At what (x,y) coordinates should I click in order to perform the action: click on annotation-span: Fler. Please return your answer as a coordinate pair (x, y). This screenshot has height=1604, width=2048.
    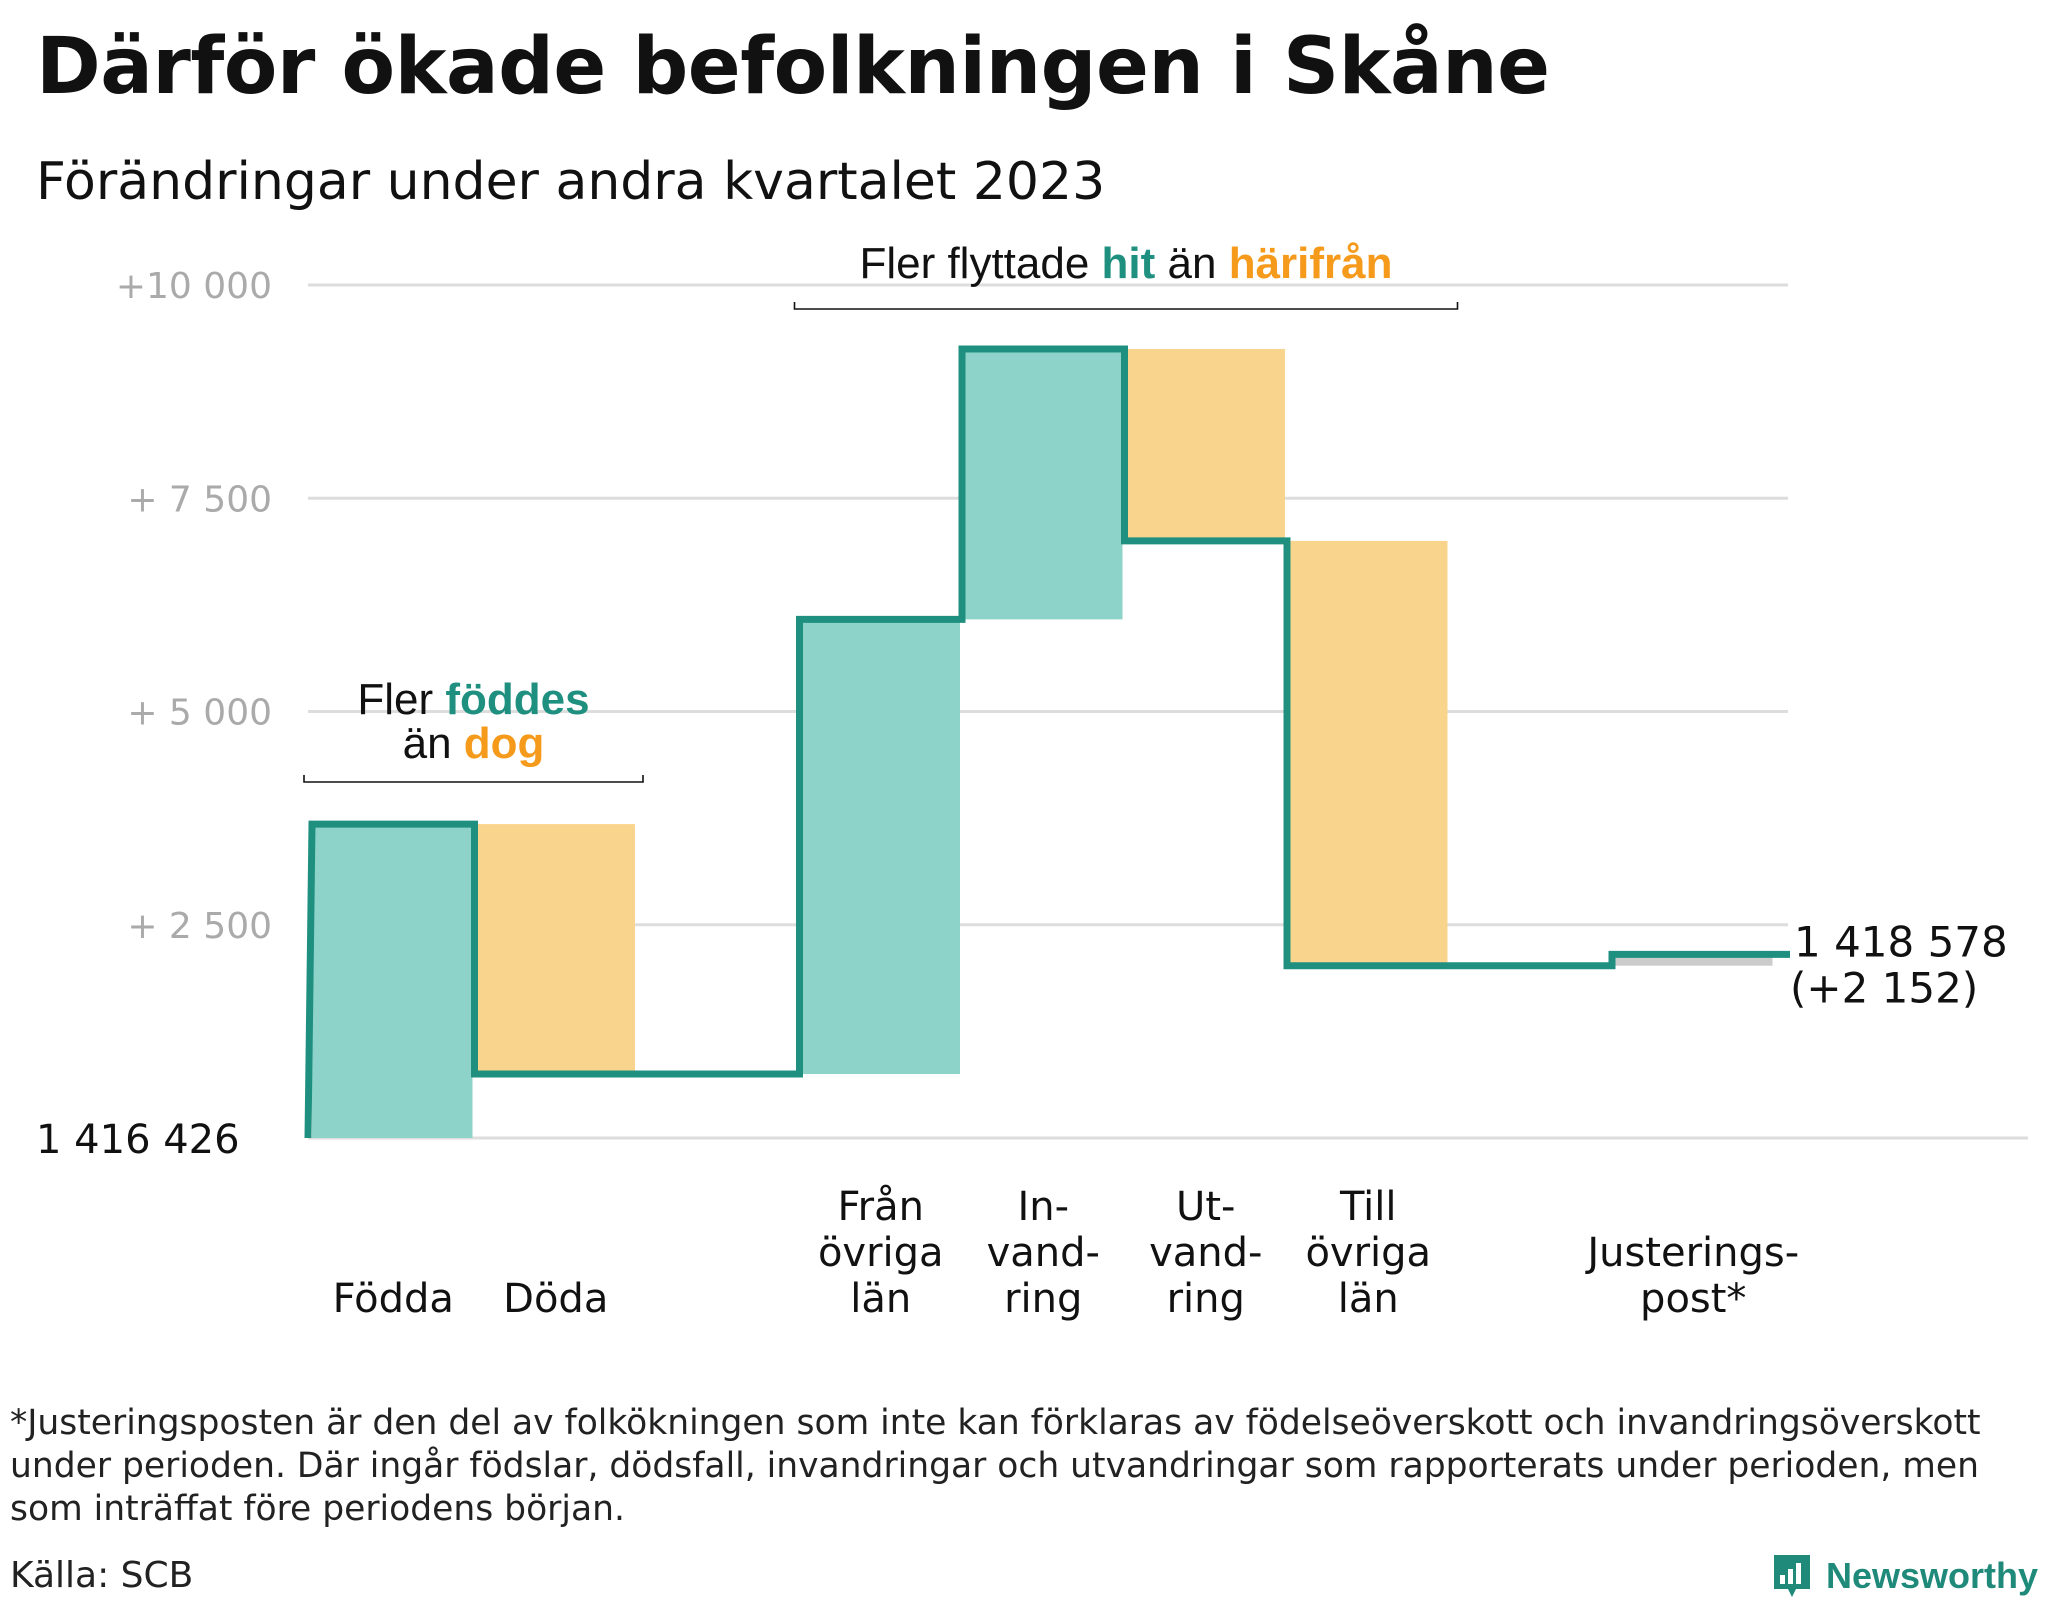
    Looking at the image, I should click on (401, 699).